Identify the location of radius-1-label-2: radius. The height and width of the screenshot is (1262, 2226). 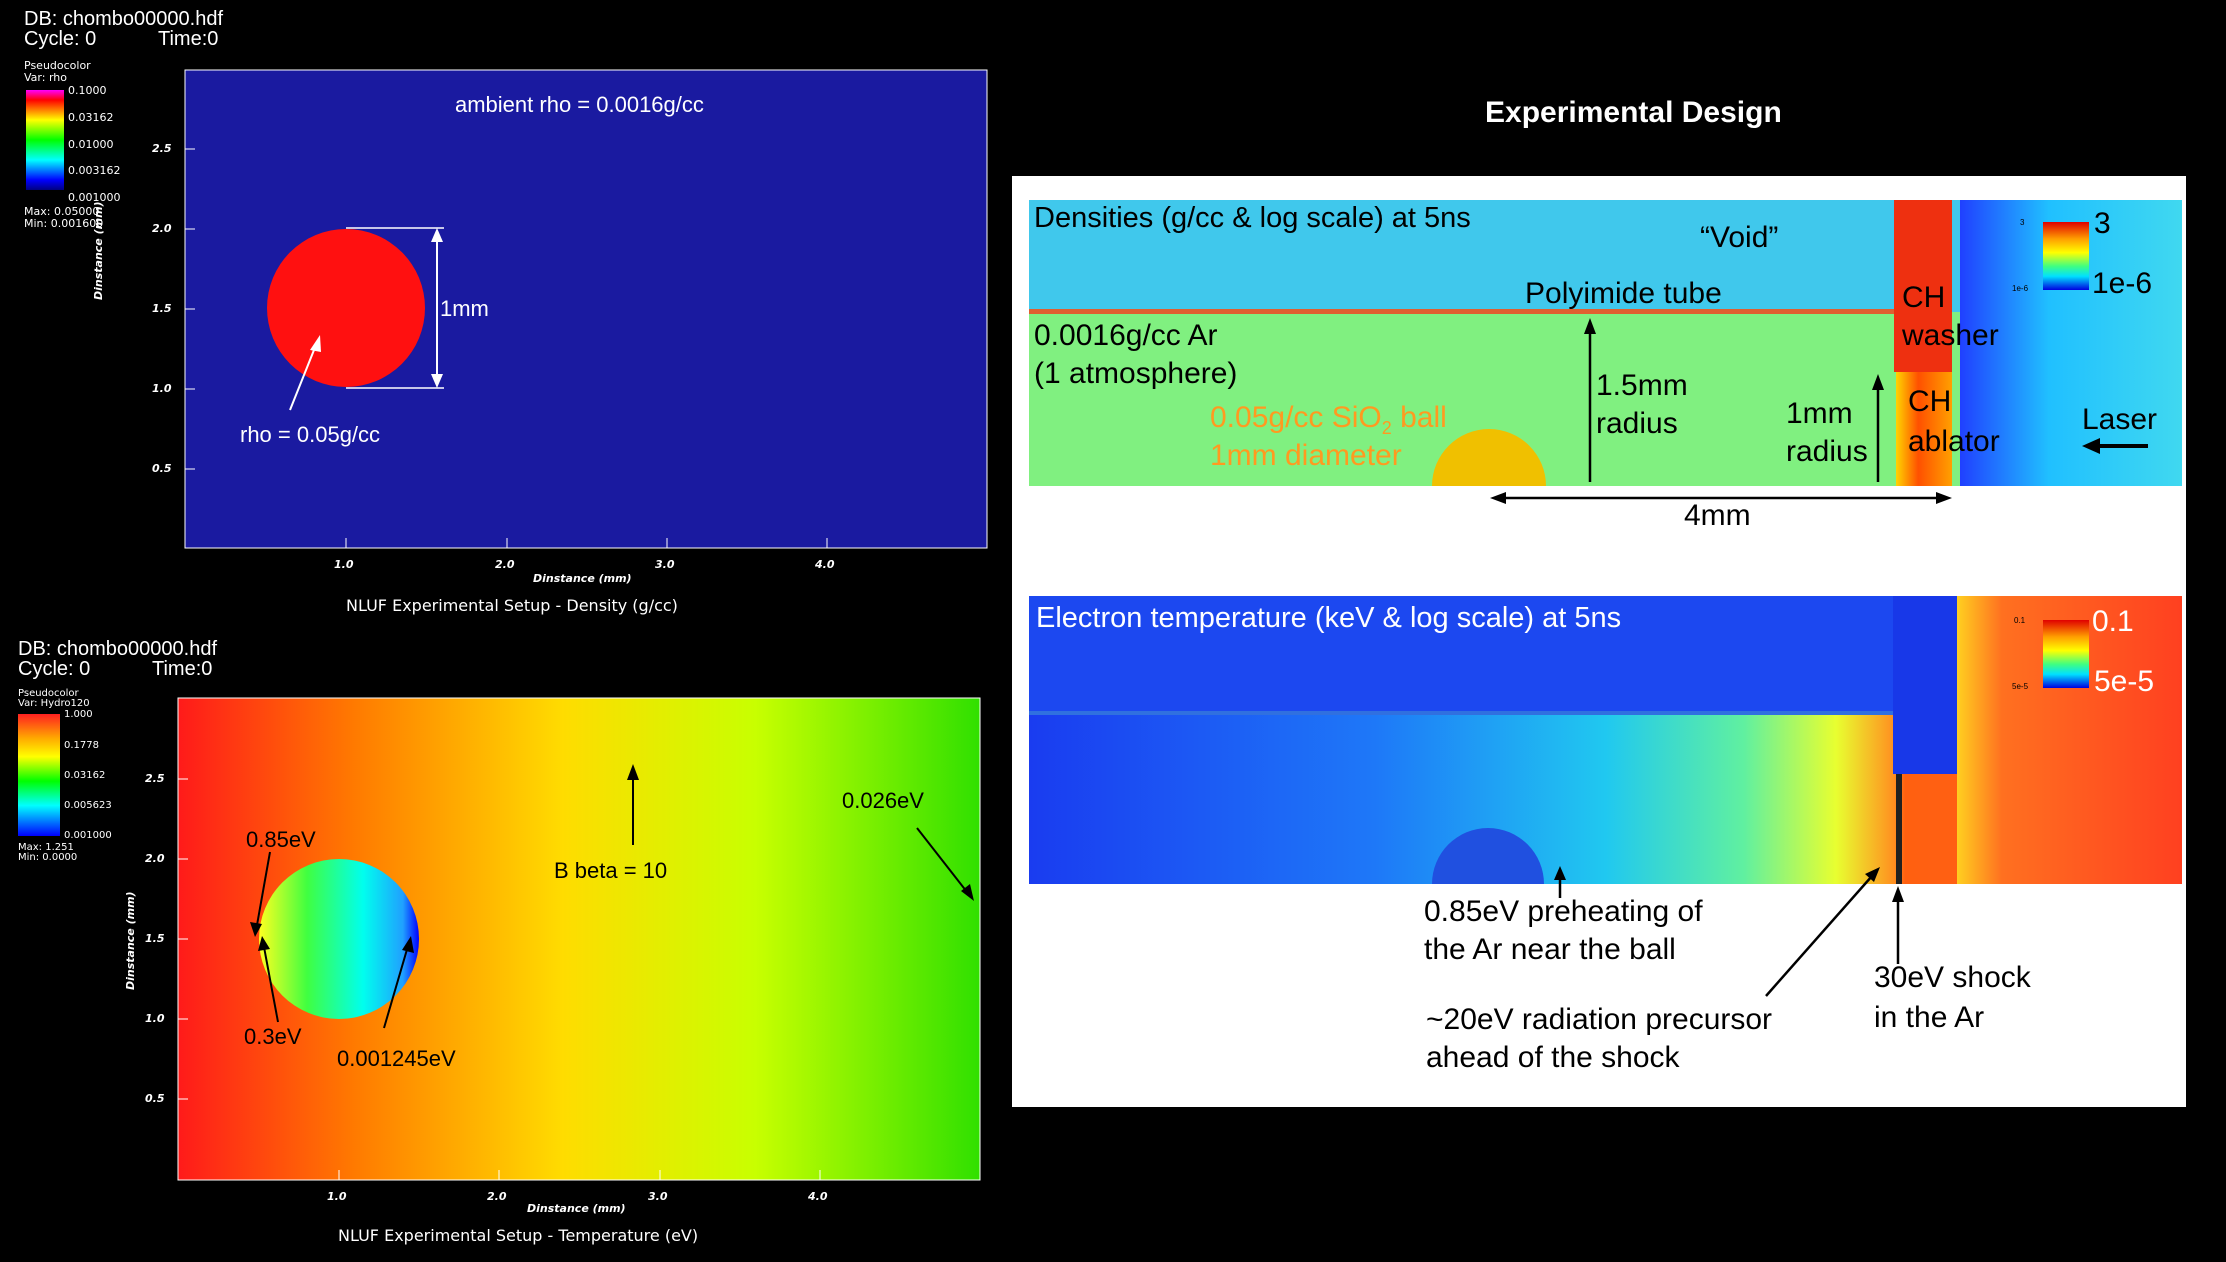
(1827, 451).